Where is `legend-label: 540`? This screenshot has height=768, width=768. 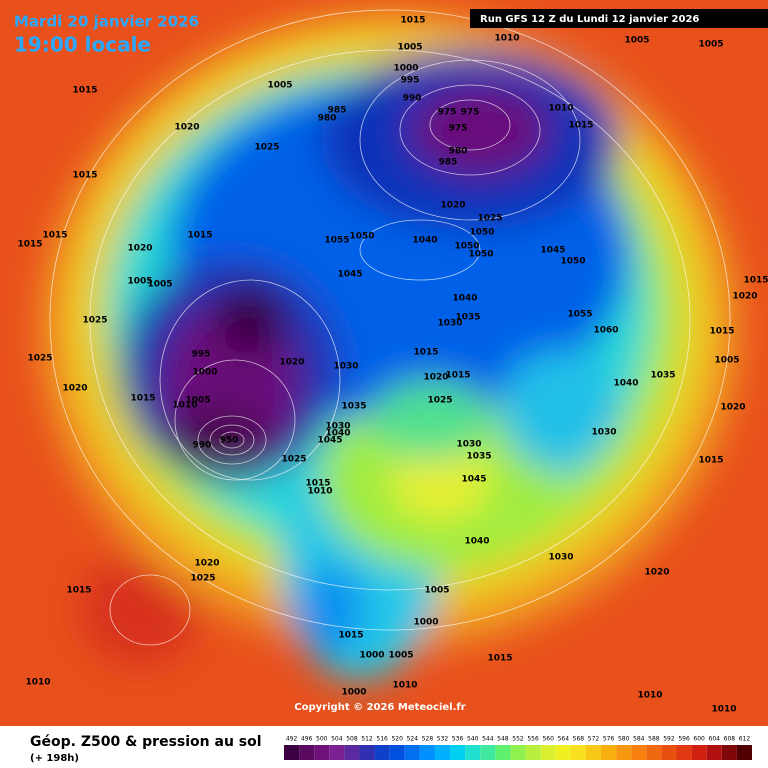 legend-label: 540 is located at coordinates (473, 739).